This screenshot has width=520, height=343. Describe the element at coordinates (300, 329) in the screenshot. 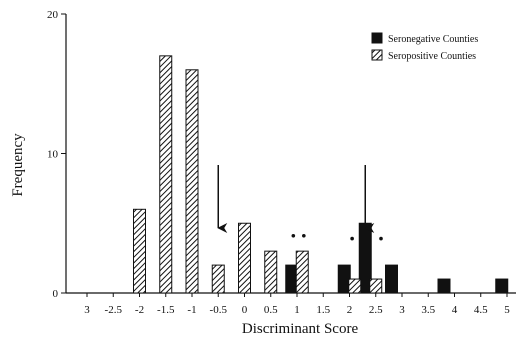

I see `x-axis-title: Discriminant Score` at that location.